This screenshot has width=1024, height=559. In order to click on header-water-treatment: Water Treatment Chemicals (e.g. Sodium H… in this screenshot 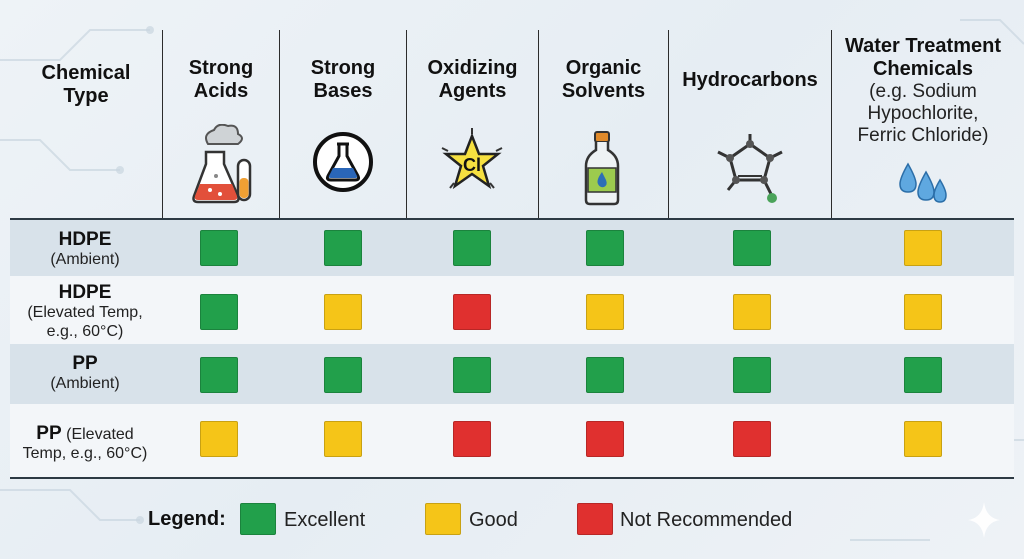, I will do `click(923, 129)`.